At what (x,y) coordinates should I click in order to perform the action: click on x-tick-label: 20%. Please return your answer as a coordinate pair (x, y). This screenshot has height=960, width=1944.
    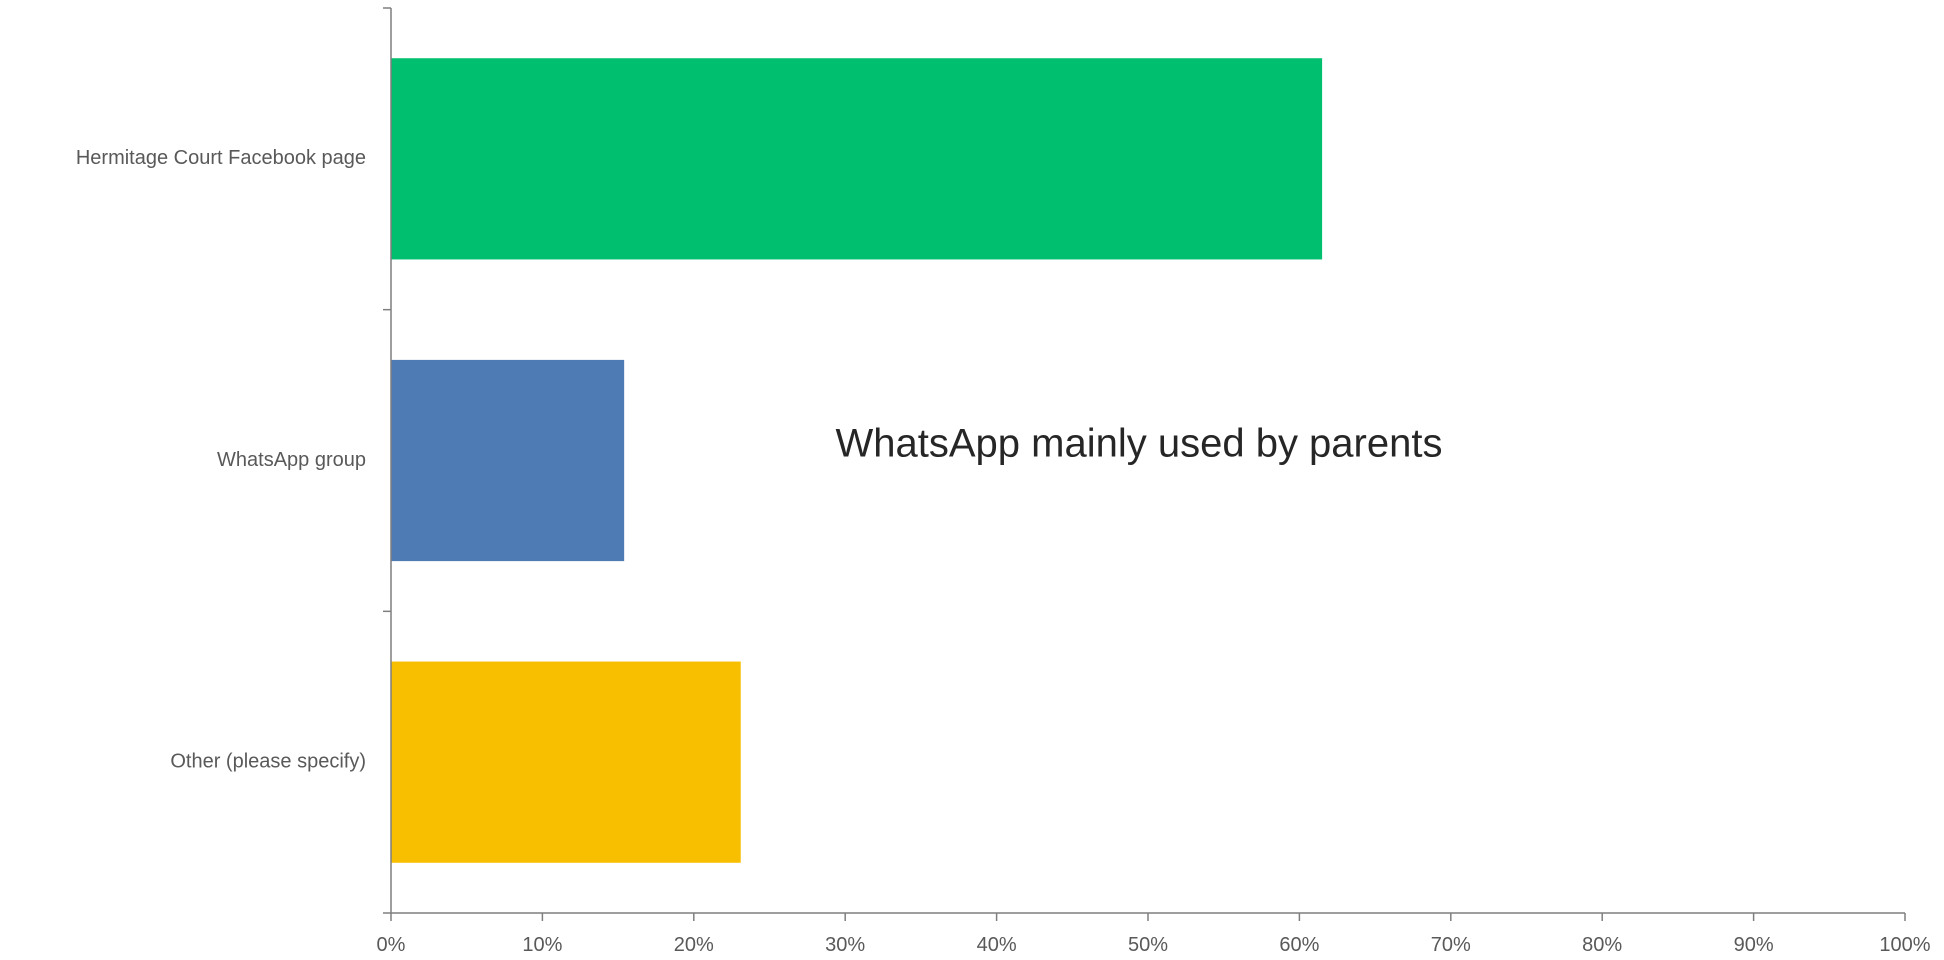
    Looking at the image, I should click on (694, 945).